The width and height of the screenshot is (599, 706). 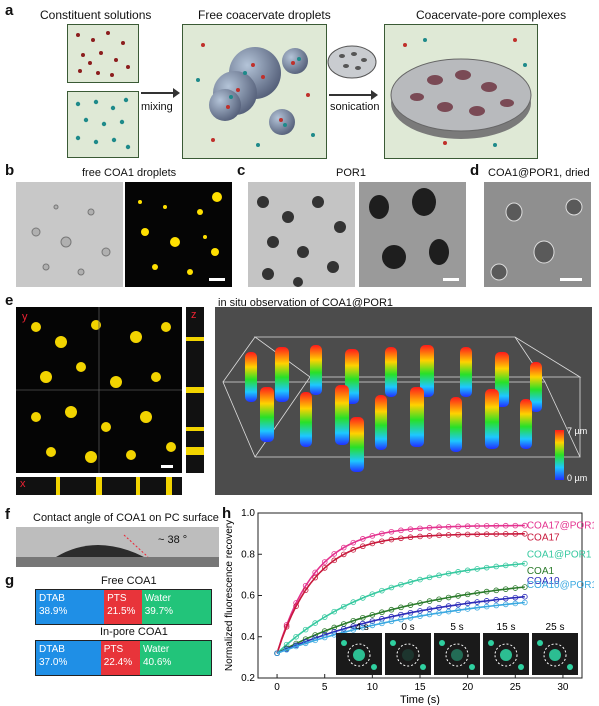 What do you see at coordinates (118, 662) in the screenshot?
I see `segment-value: 22.4%` at bounding box center [118, 662].